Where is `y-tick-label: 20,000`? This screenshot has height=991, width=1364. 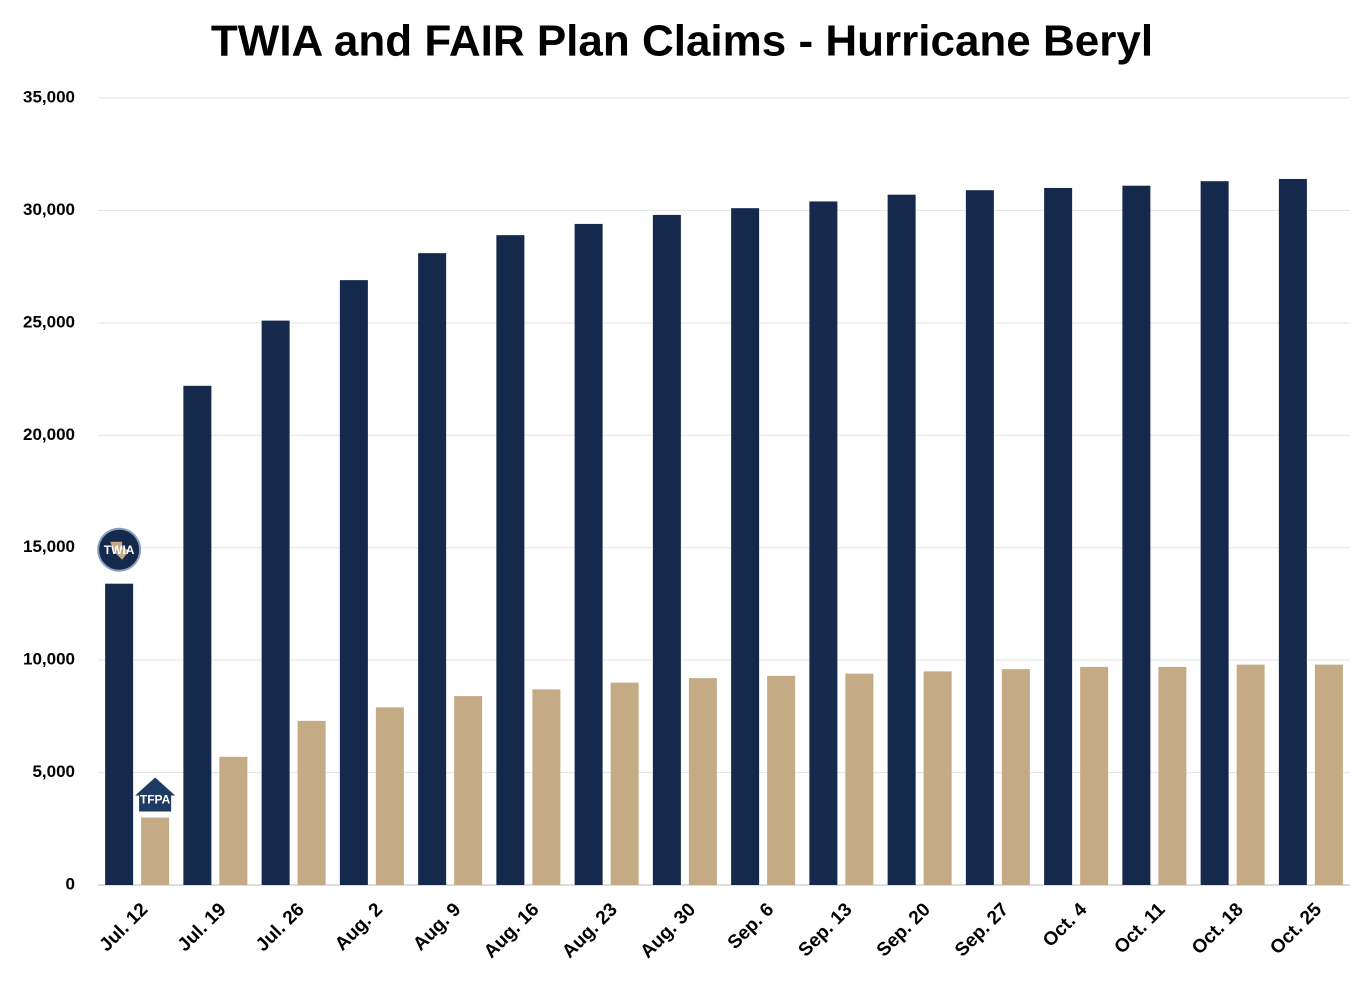 y-tick-label: 20,000 is located at coordinates (49, 434).